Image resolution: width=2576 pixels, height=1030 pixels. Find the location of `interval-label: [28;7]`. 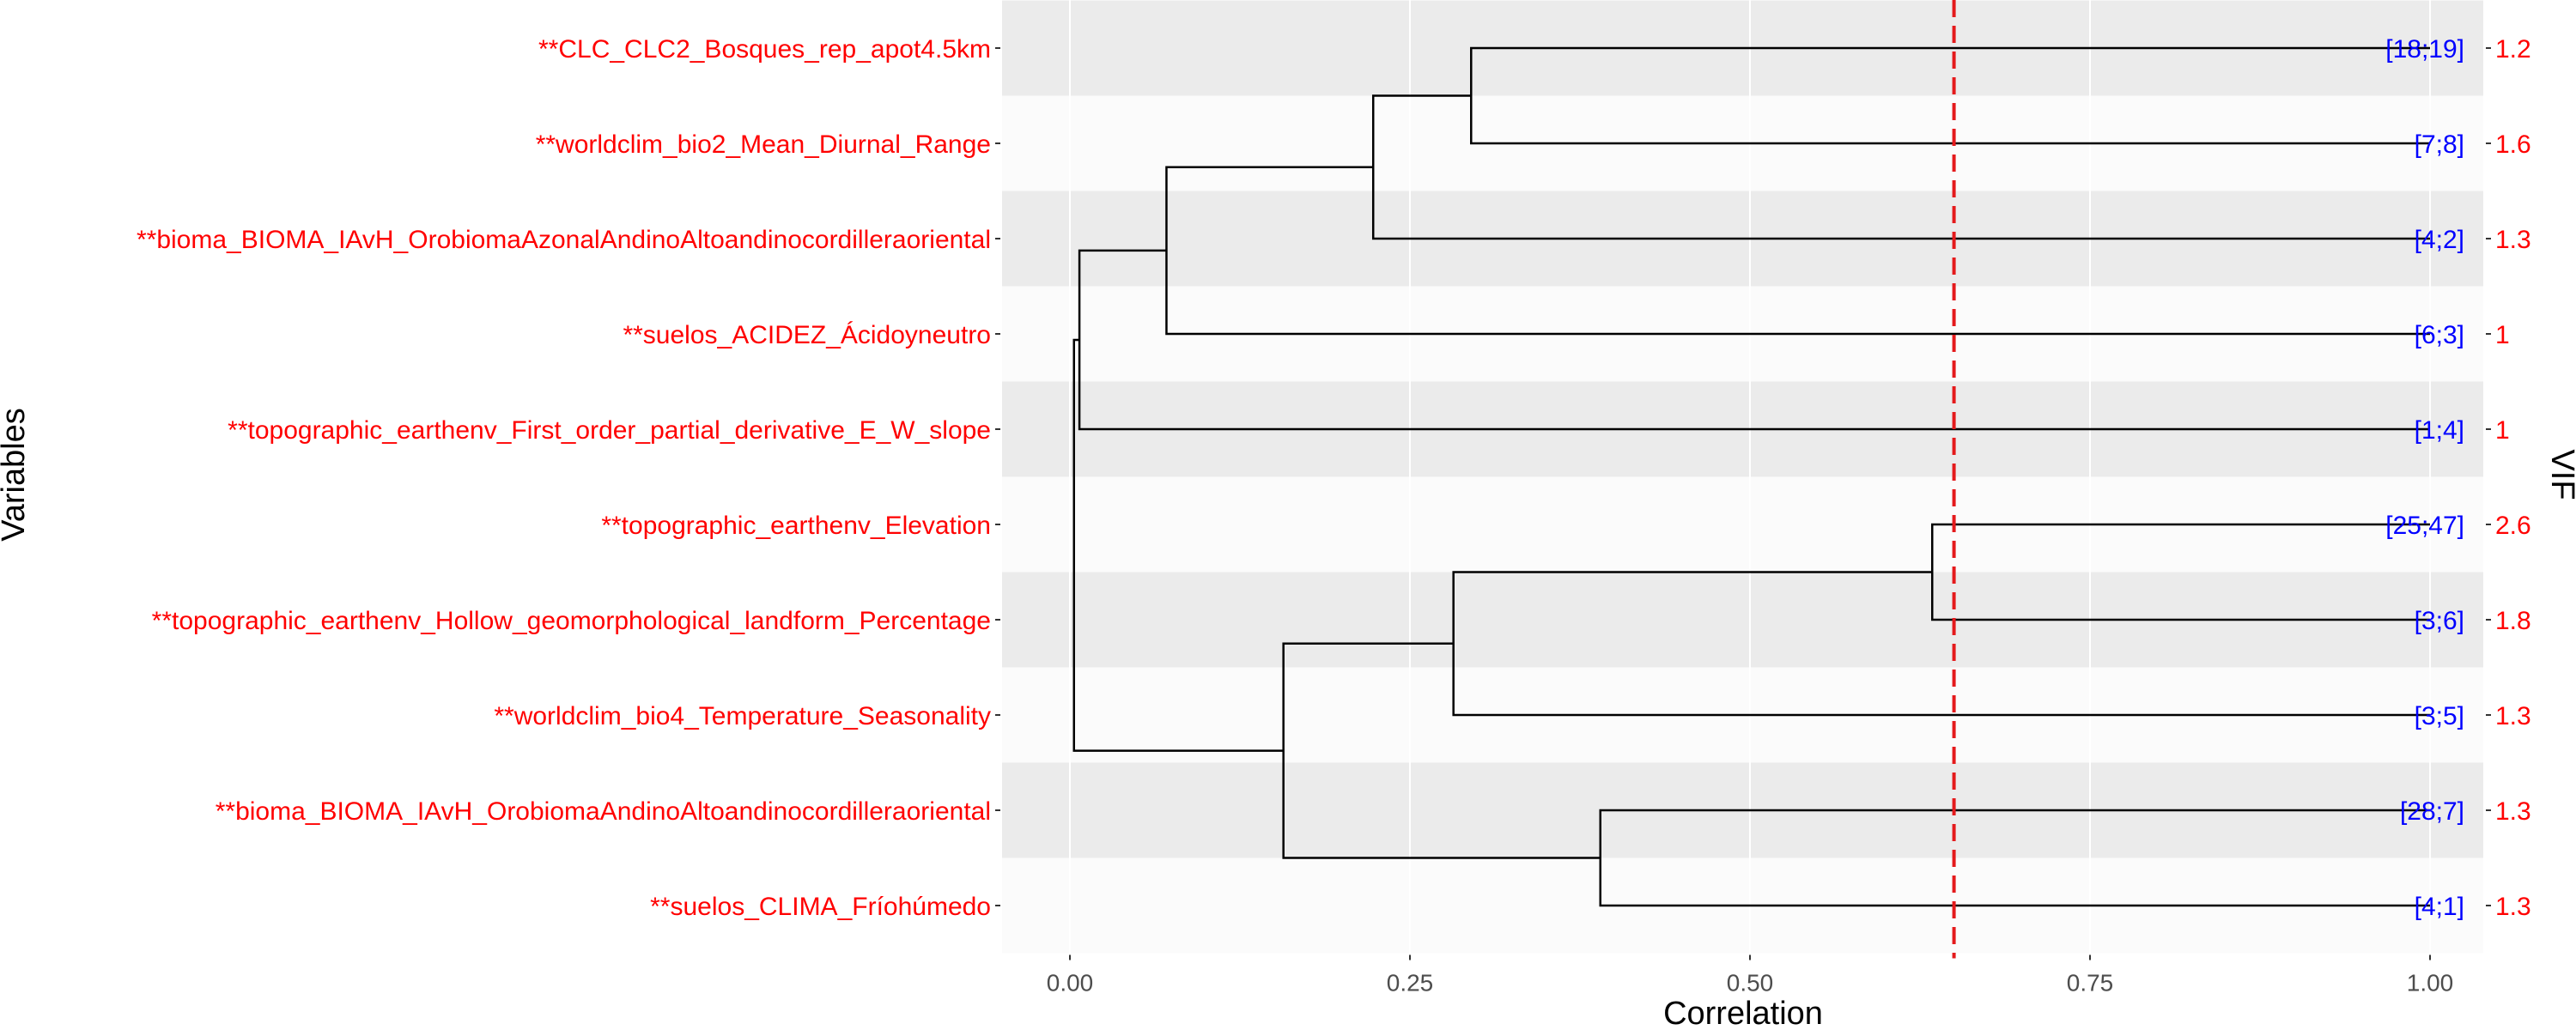

interval-label: [28;7] is located at coordinates (2432, 811).